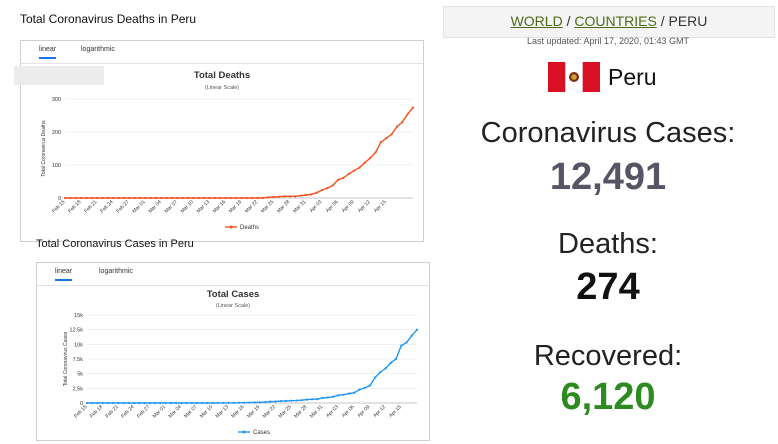  What do you see at coordinates (56, 100) in the screenshot?
I see `y-tick-label: 300` at bounding box center [56, 100].